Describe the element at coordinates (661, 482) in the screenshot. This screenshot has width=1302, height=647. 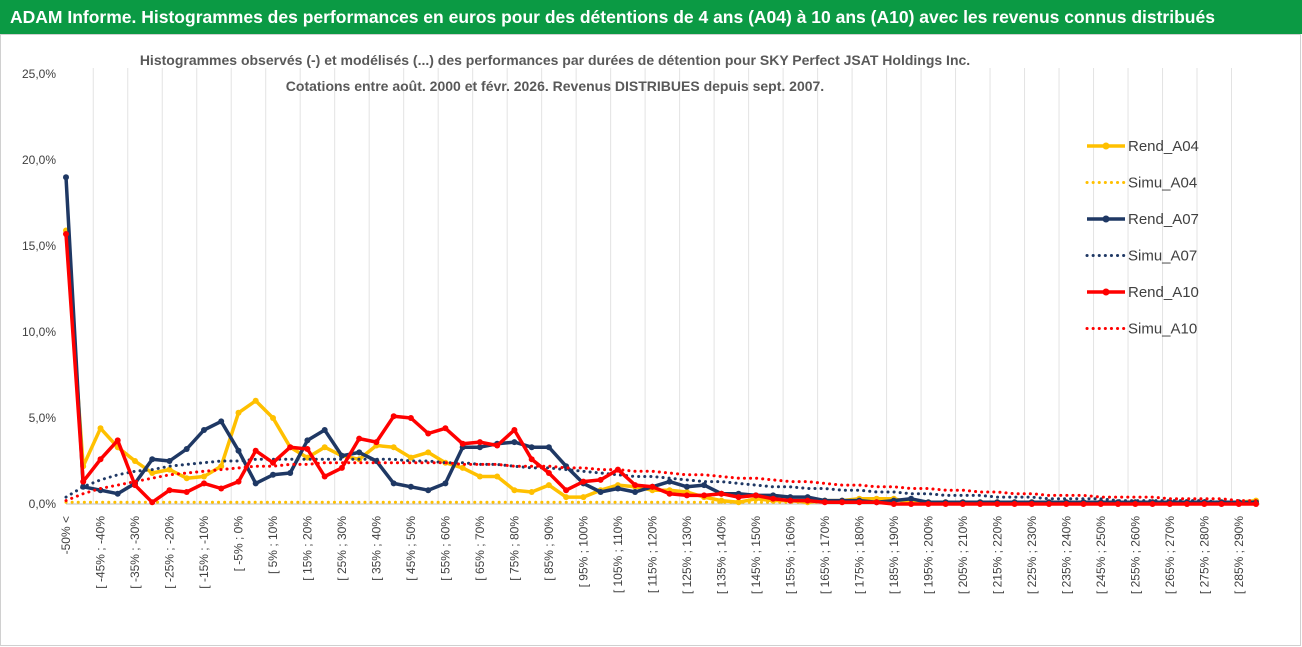
I see `series-line-simu-a10` at that location.